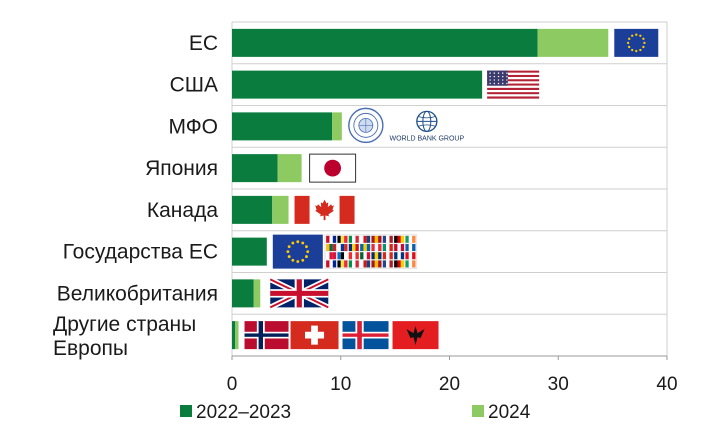  I want to click on albania-flag-icon, so click(415, 335).